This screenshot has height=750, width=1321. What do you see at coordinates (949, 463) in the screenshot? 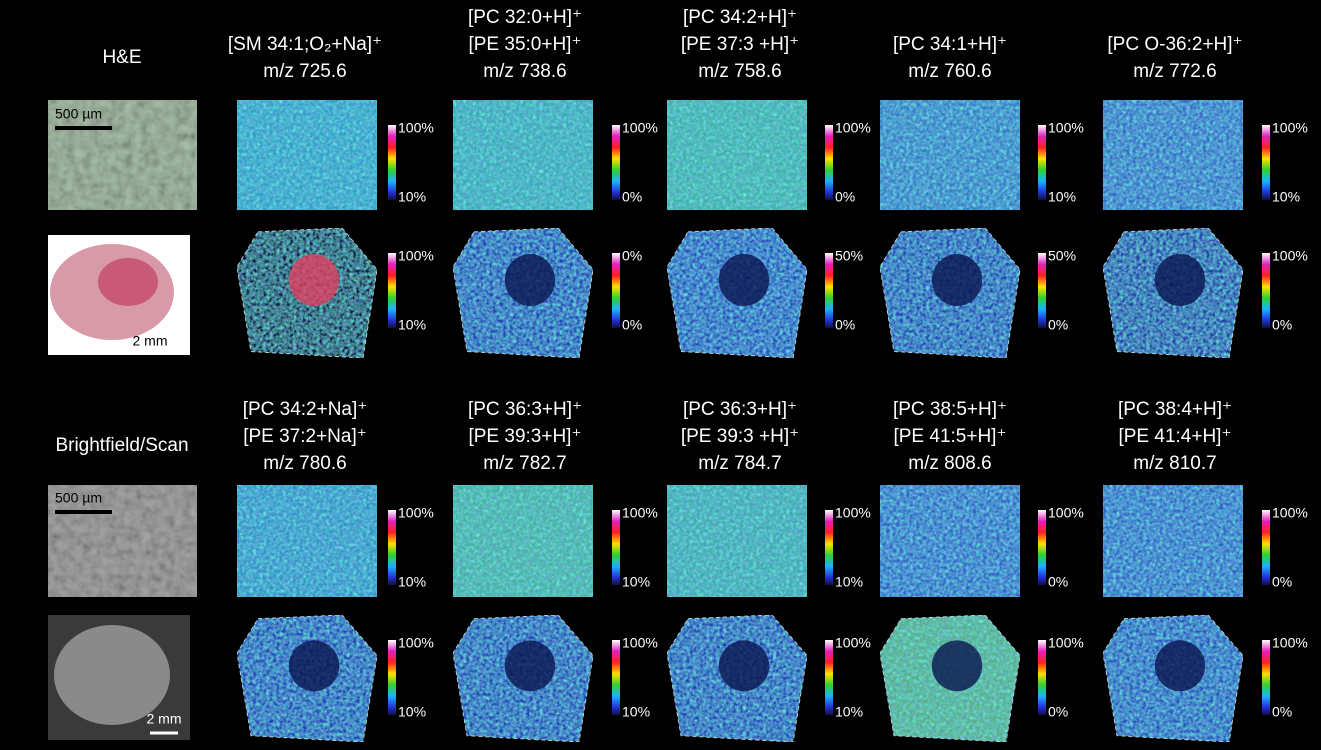
I see `ion-title: m/z 808.6` at bounding box center [949, 463].